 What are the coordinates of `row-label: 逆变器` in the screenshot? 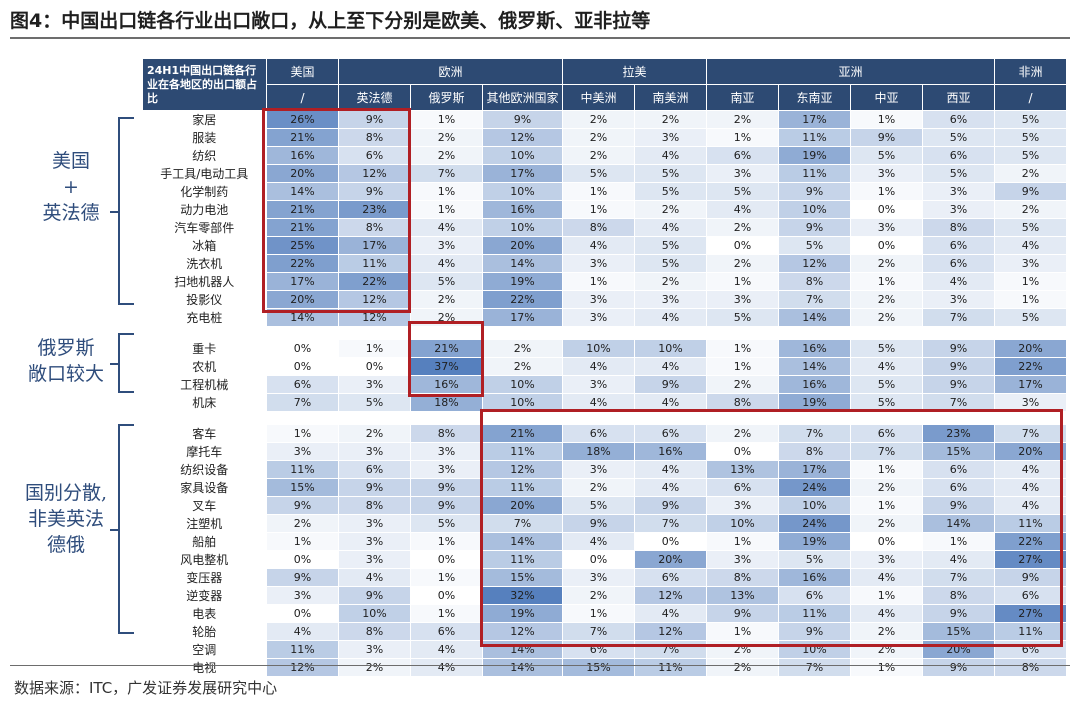 It's located at (204, 595).